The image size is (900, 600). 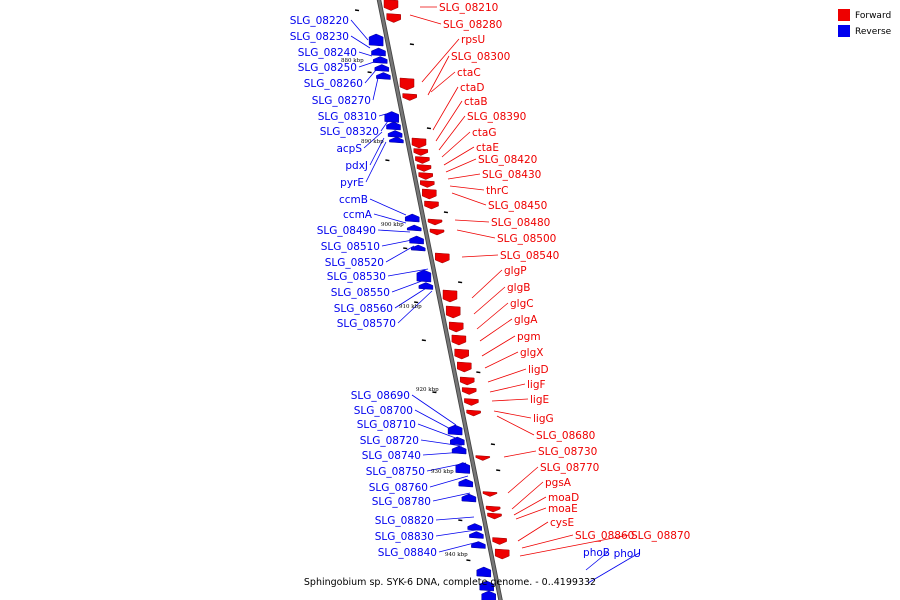 What do you see at coordinates (319, 21) in the screenshot?
I see `gene-label-reverse: SLG_08220` at bounding box center [319, 21].